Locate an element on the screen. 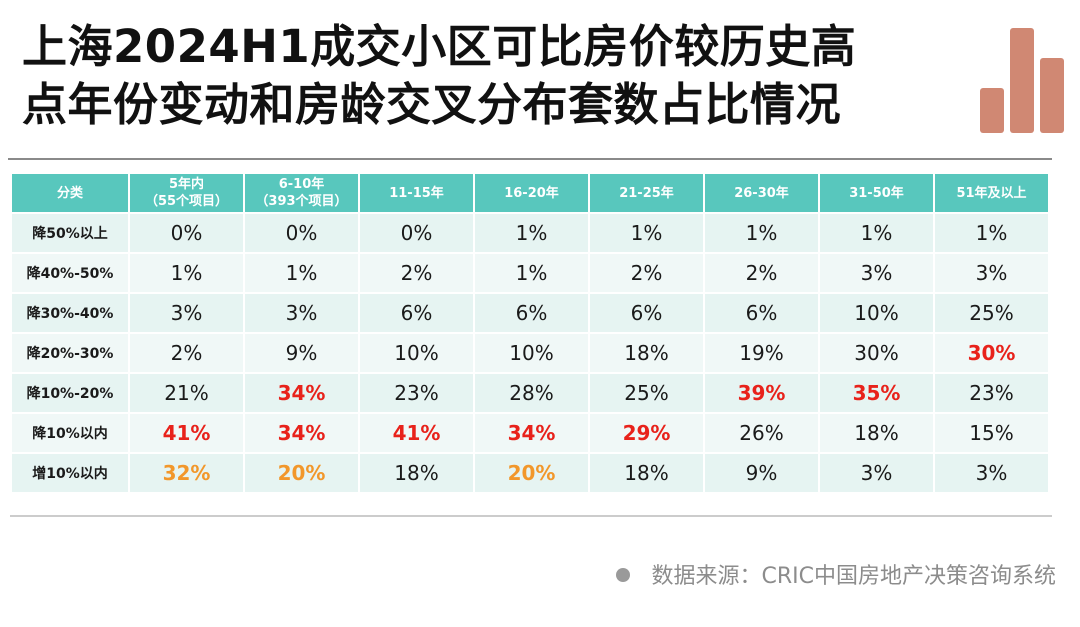 The width and height of the screenshot is (1080, 627). header-age-8: 51年及以上 is located at coordinates (991, 193).